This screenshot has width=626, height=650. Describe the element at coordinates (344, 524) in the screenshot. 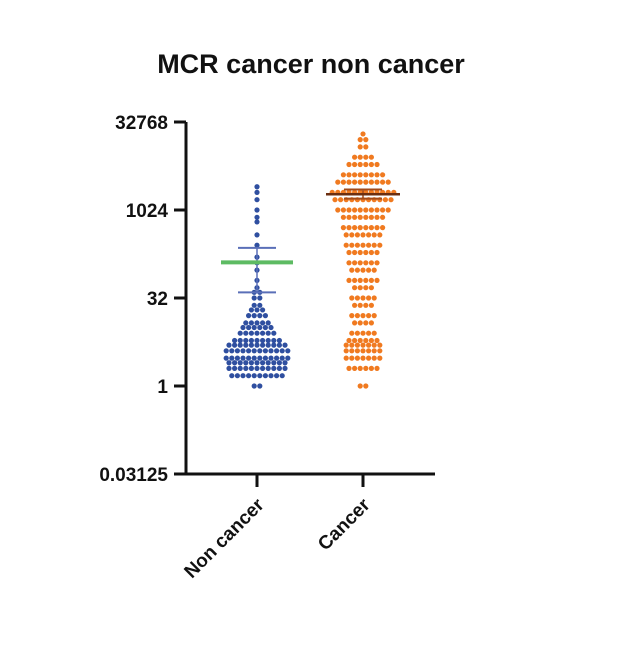

I see `x-category-label: Cancer` at that location.